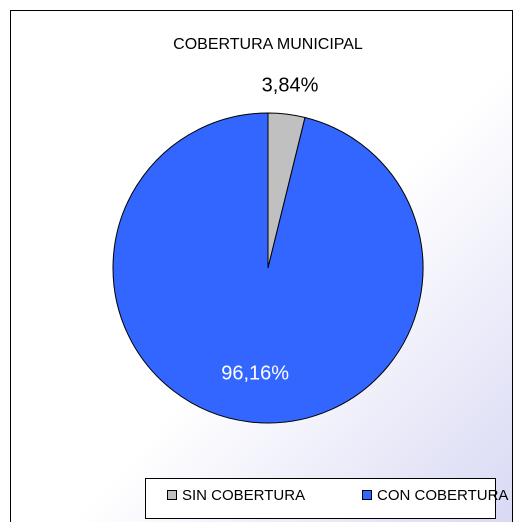 The width and height of the screenshot is (523, 527). I want to click on data-label: 96,16%, so click(255, 373).